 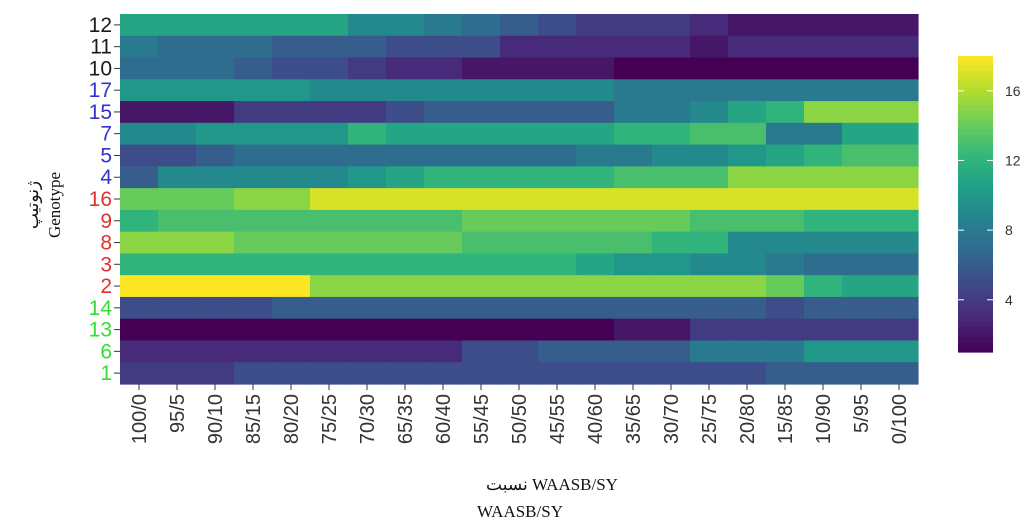 I want to click on x-tick-label: 15/85, so click(x=786, y=419).